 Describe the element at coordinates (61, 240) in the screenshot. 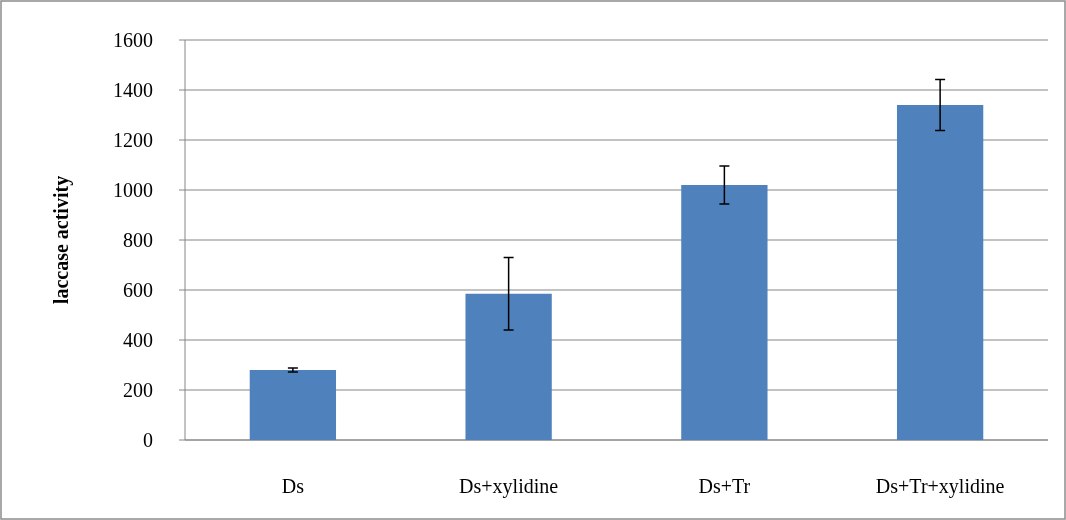

I see `y-axis-title: laccase activity` at that location.